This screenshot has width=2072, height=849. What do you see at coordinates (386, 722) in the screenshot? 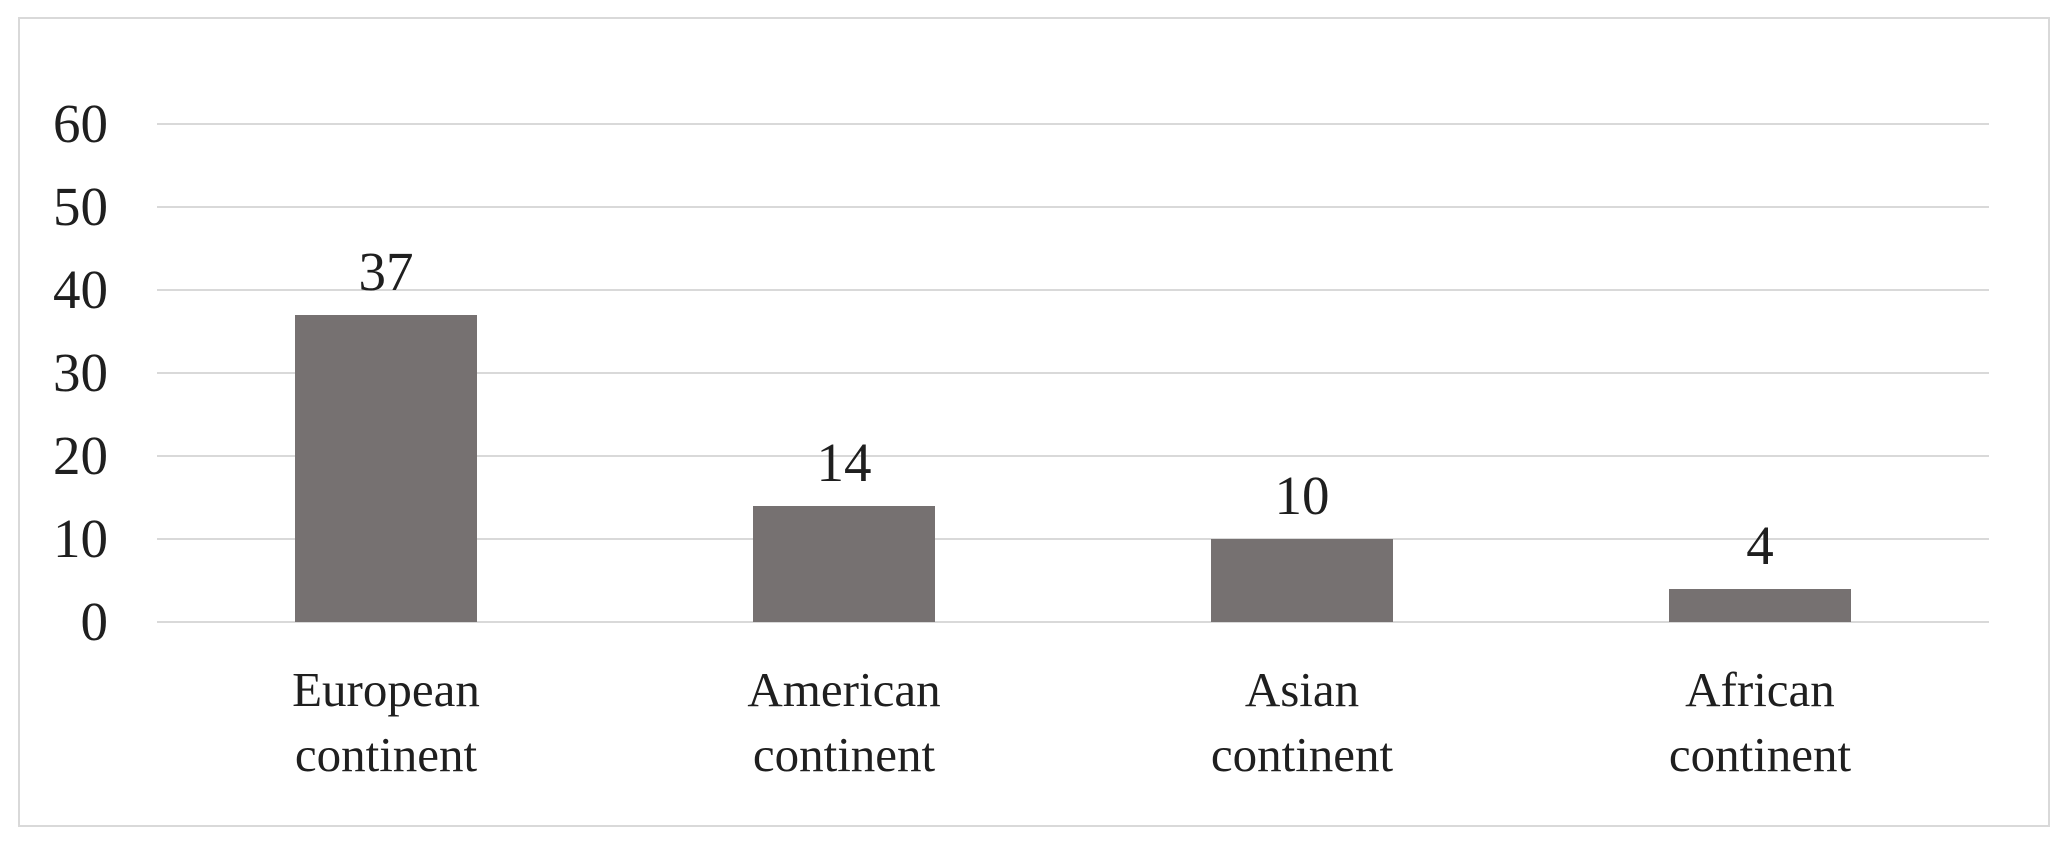
I see `category-label-european-continent: European continent` at bounding box center [386, 722].